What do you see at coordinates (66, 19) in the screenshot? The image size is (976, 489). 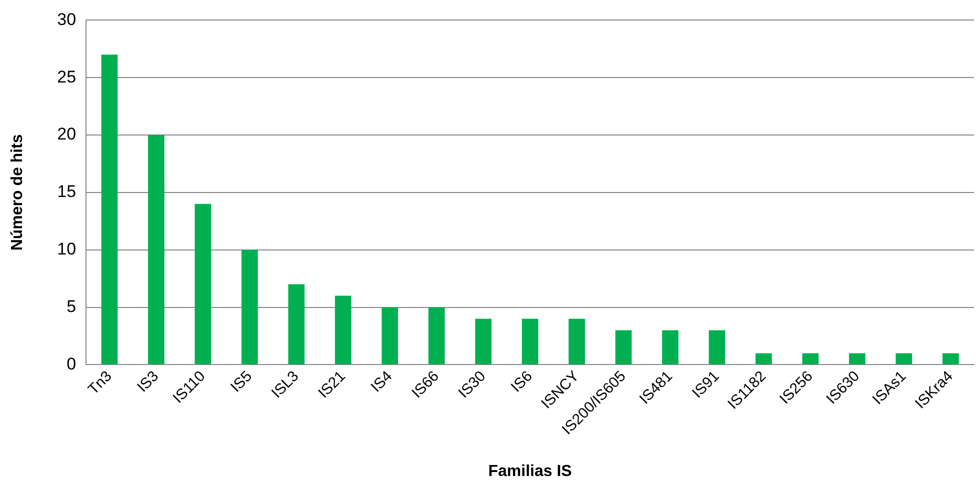 I see `y-tick-label: 30` at bounding box center [66, 19].